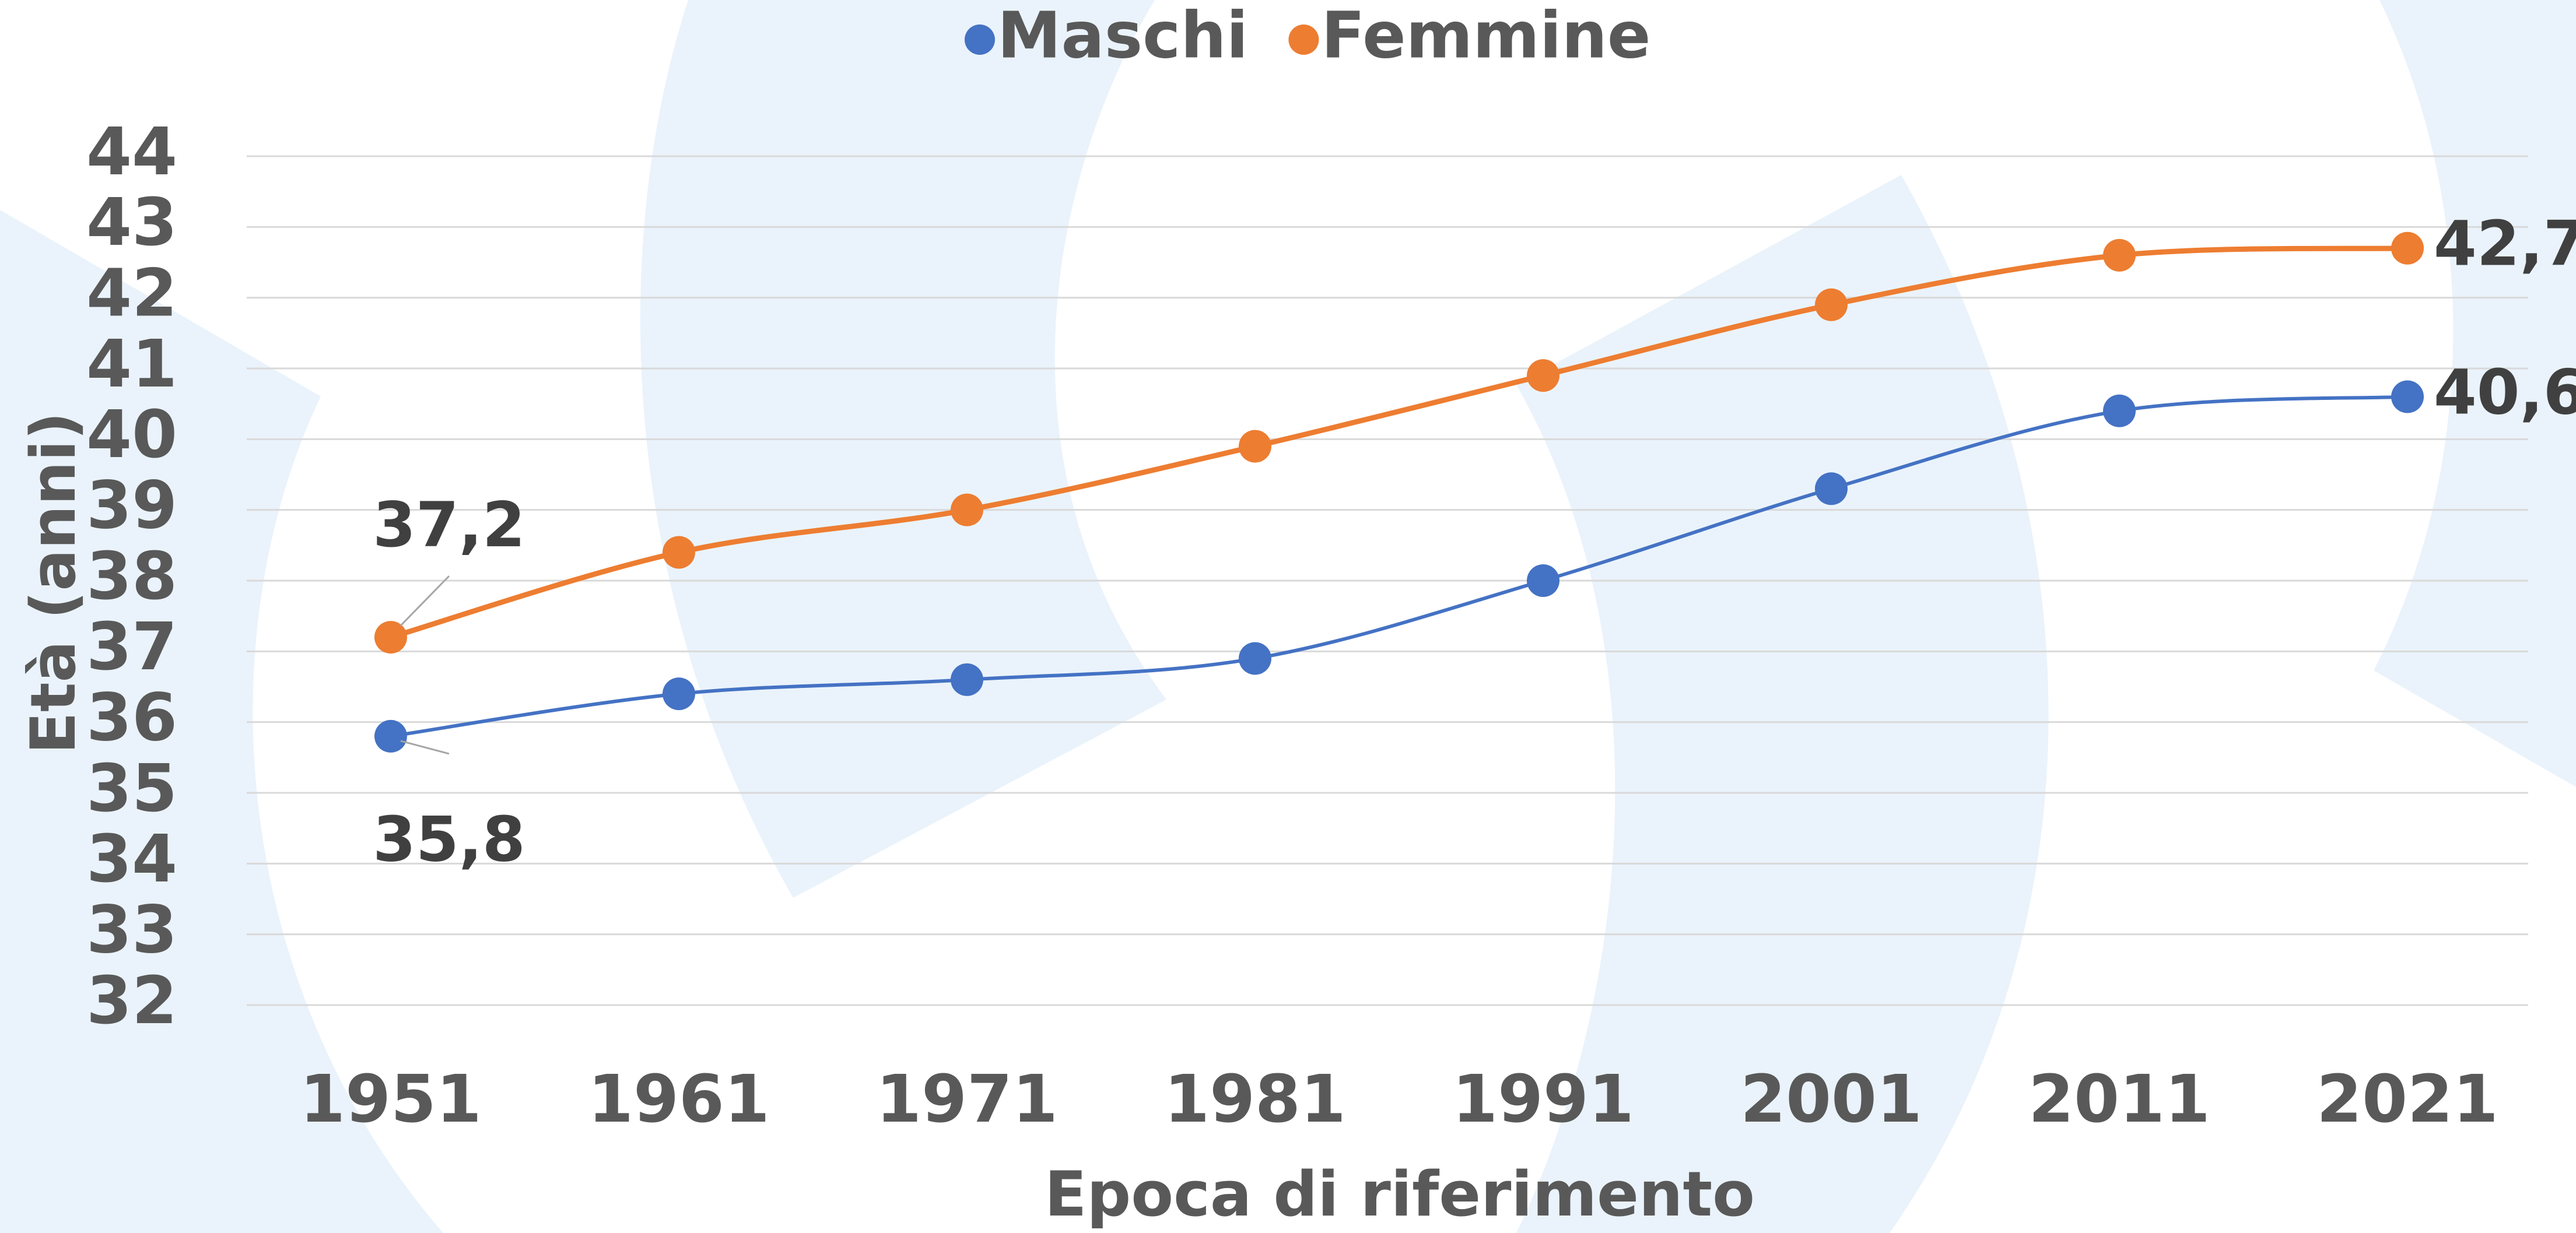 The height and width of the screenshot is (1233, 2576). Describe the element at coordinates (53, 583) in the screenshot. I see `y-axis-title: Età (anni)` at that location.